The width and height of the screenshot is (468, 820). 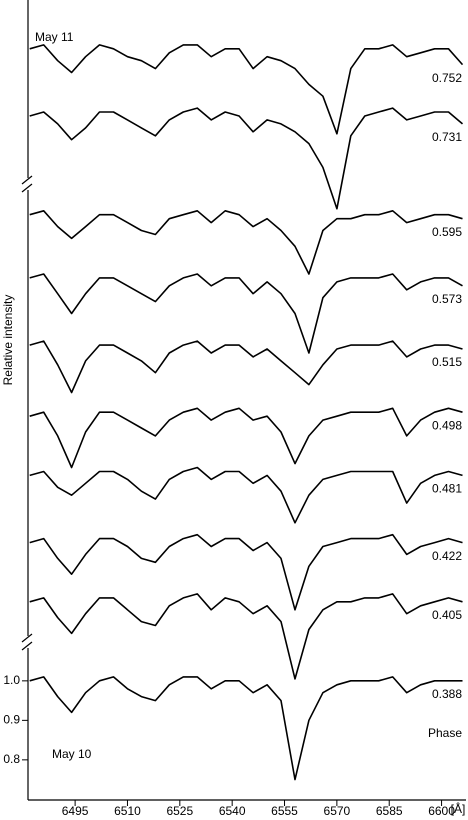 What do you see at coordinates (447, 615) in the screenshot?
I see `phase-label: 0.405` at bounding box center [447, 615].